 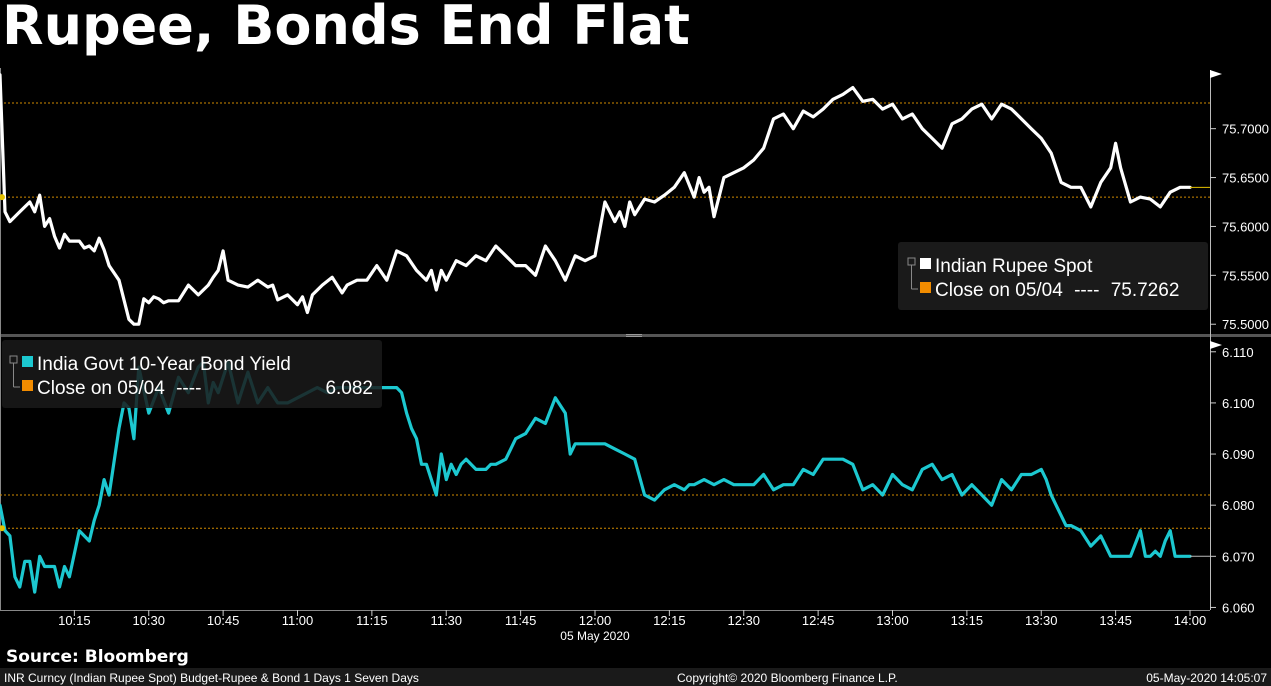 I want to click on bond-legend-label: India Govt 10-Year Bond Yield, so click(x=164, y=364).